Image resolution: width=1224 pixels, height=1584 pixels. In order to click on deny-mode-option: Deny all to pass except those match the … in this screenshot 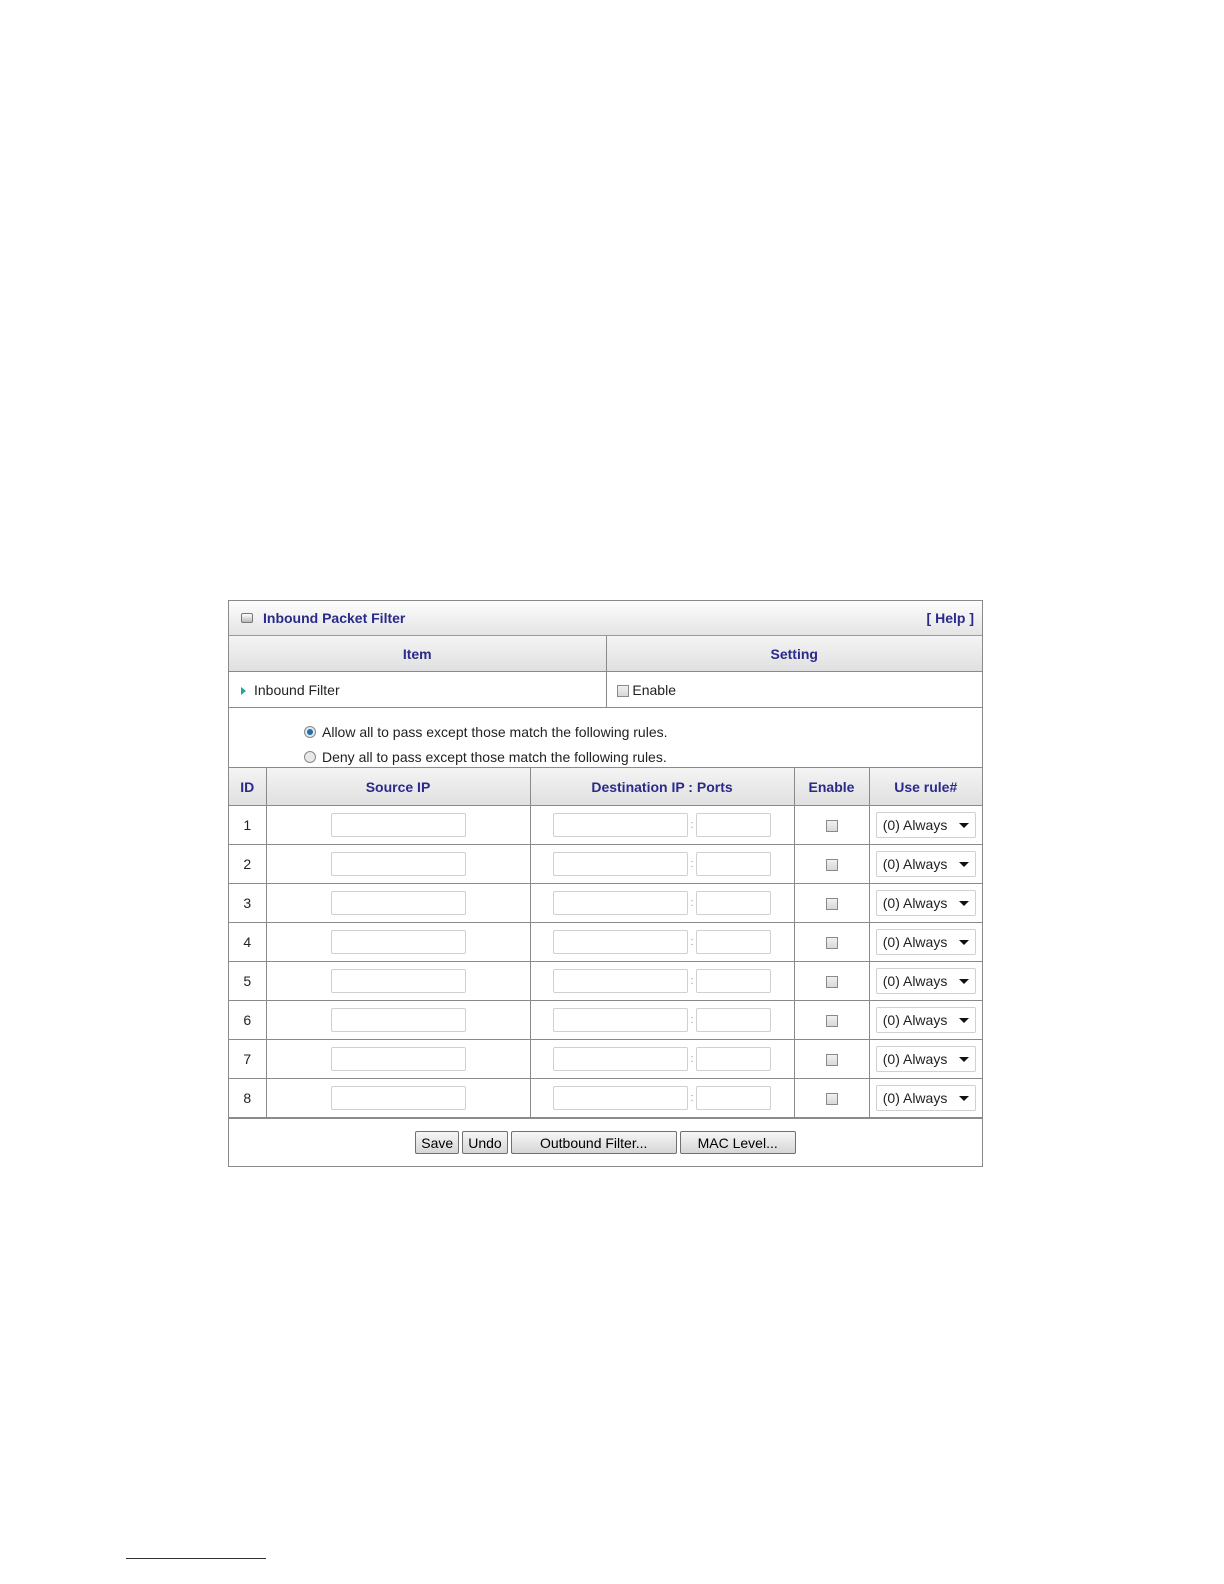, I will do `click(643, 756)`.